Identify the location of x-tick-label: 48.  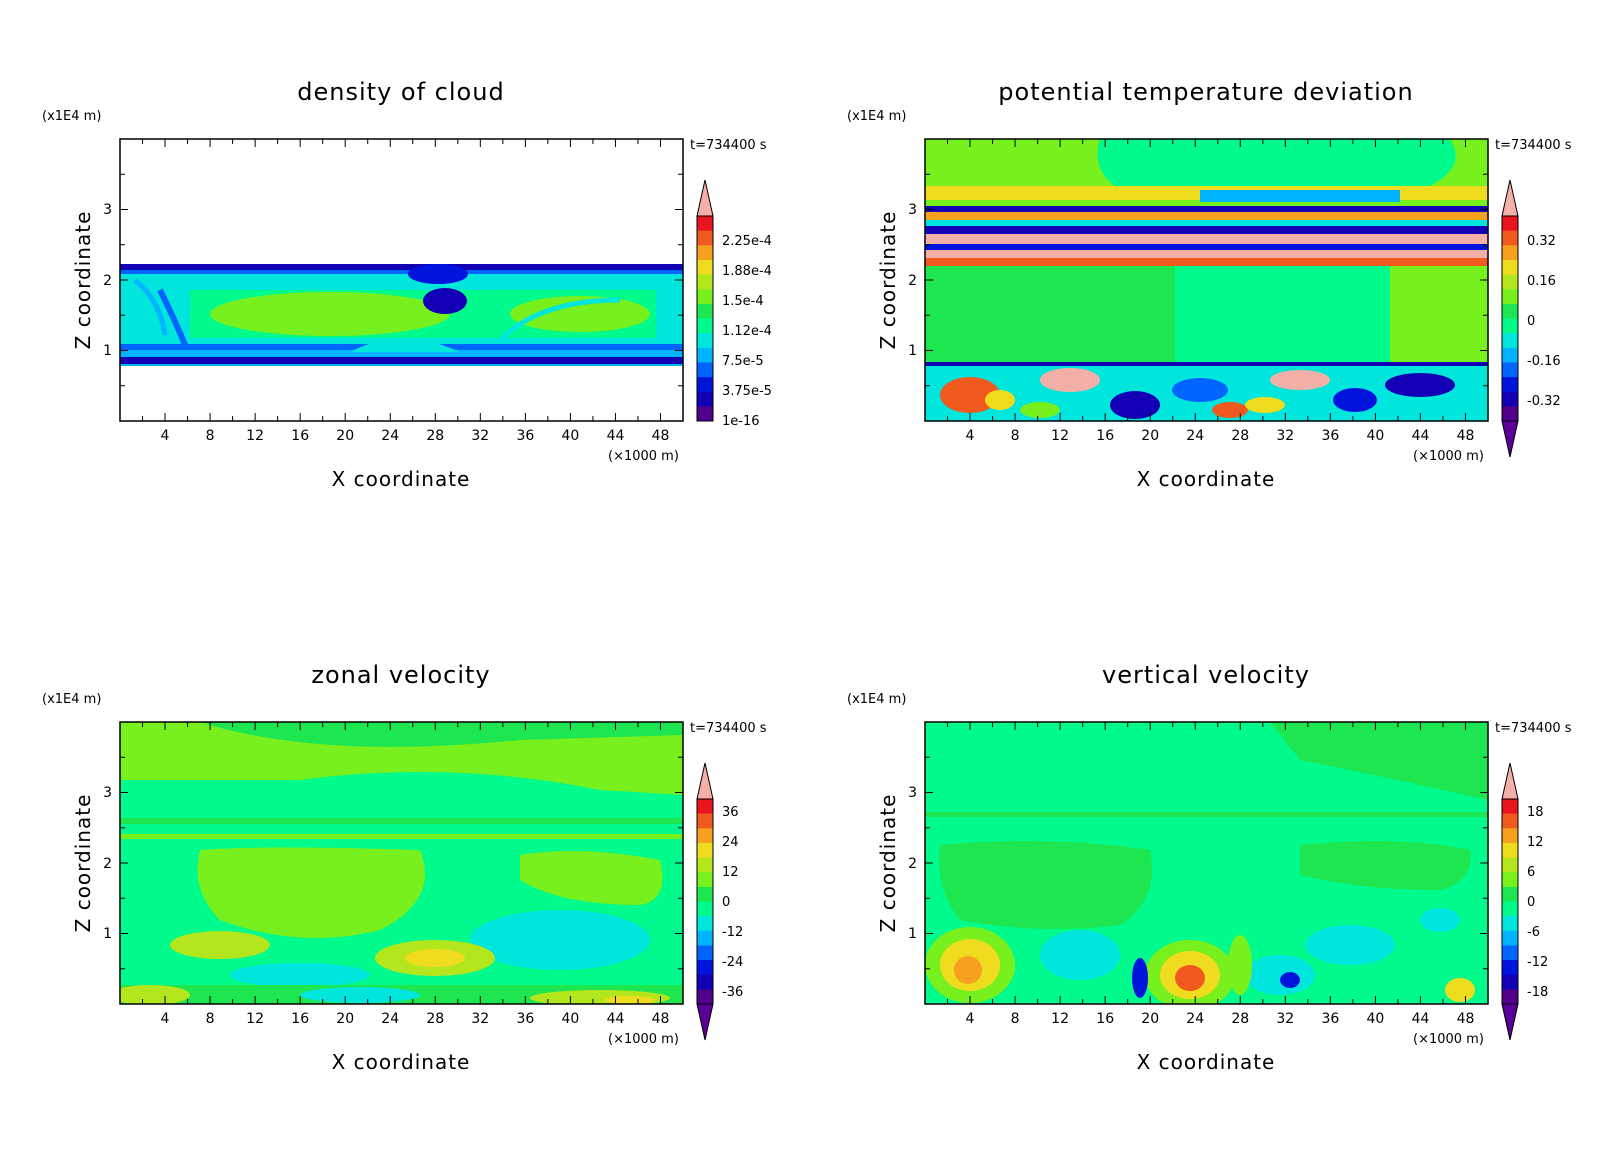
(661, 436).